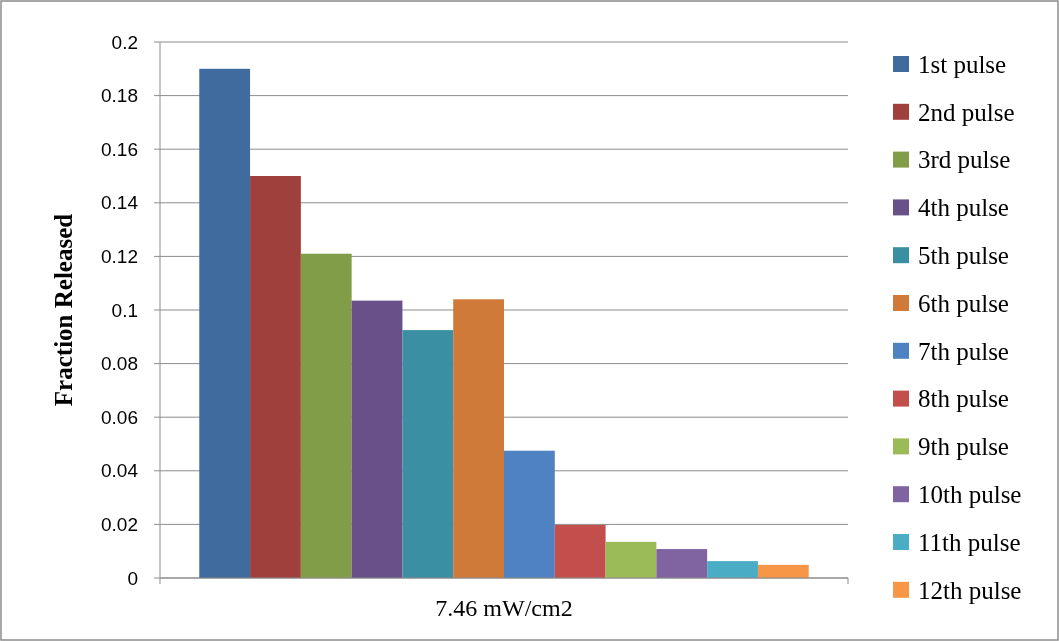 The image size is (1059, 641). What do you see at coordinates (963, 255) in the screenshot?
I see `legend-label: 5th pulse` at bounding box center [963, 255].